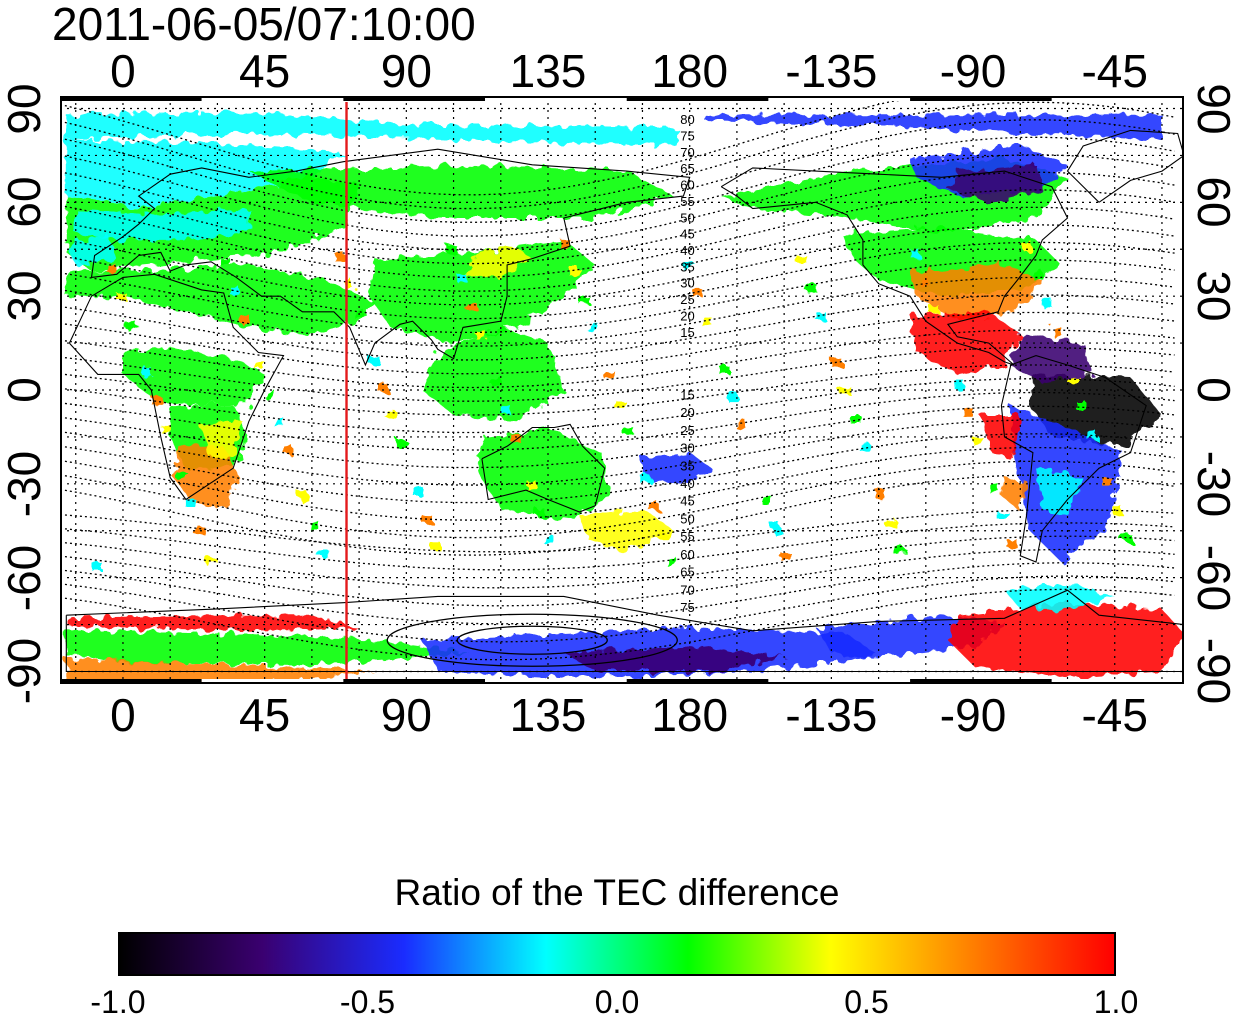 This screenshot has width=1240, height=1024. I want to click on right-latitude-tick-label: 30, so click(1214, 296).